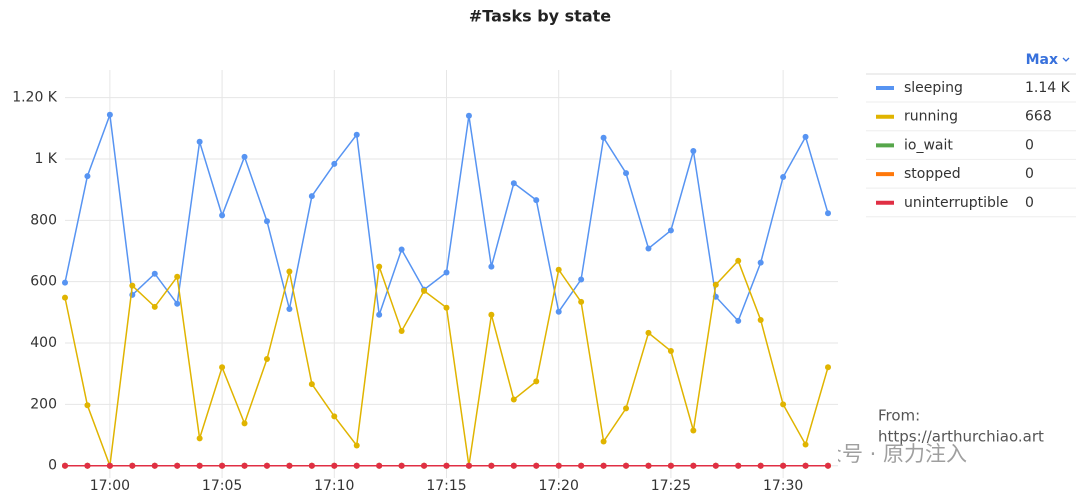 The image size is (1080, 500). Describe the element at coordinates (1042, 60) in the screenshot. I see `legend-header: Max` at that location.